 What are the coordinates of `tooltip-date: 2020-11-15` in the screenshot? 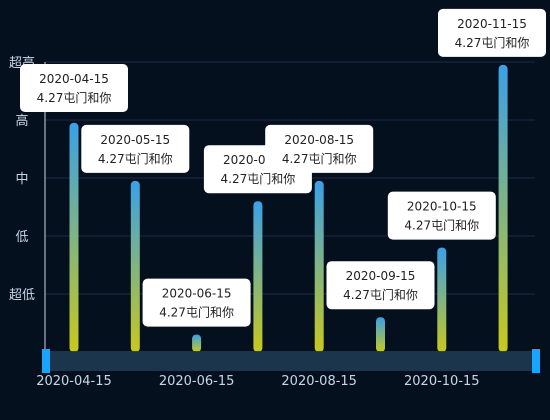 It's located at (492, 24).